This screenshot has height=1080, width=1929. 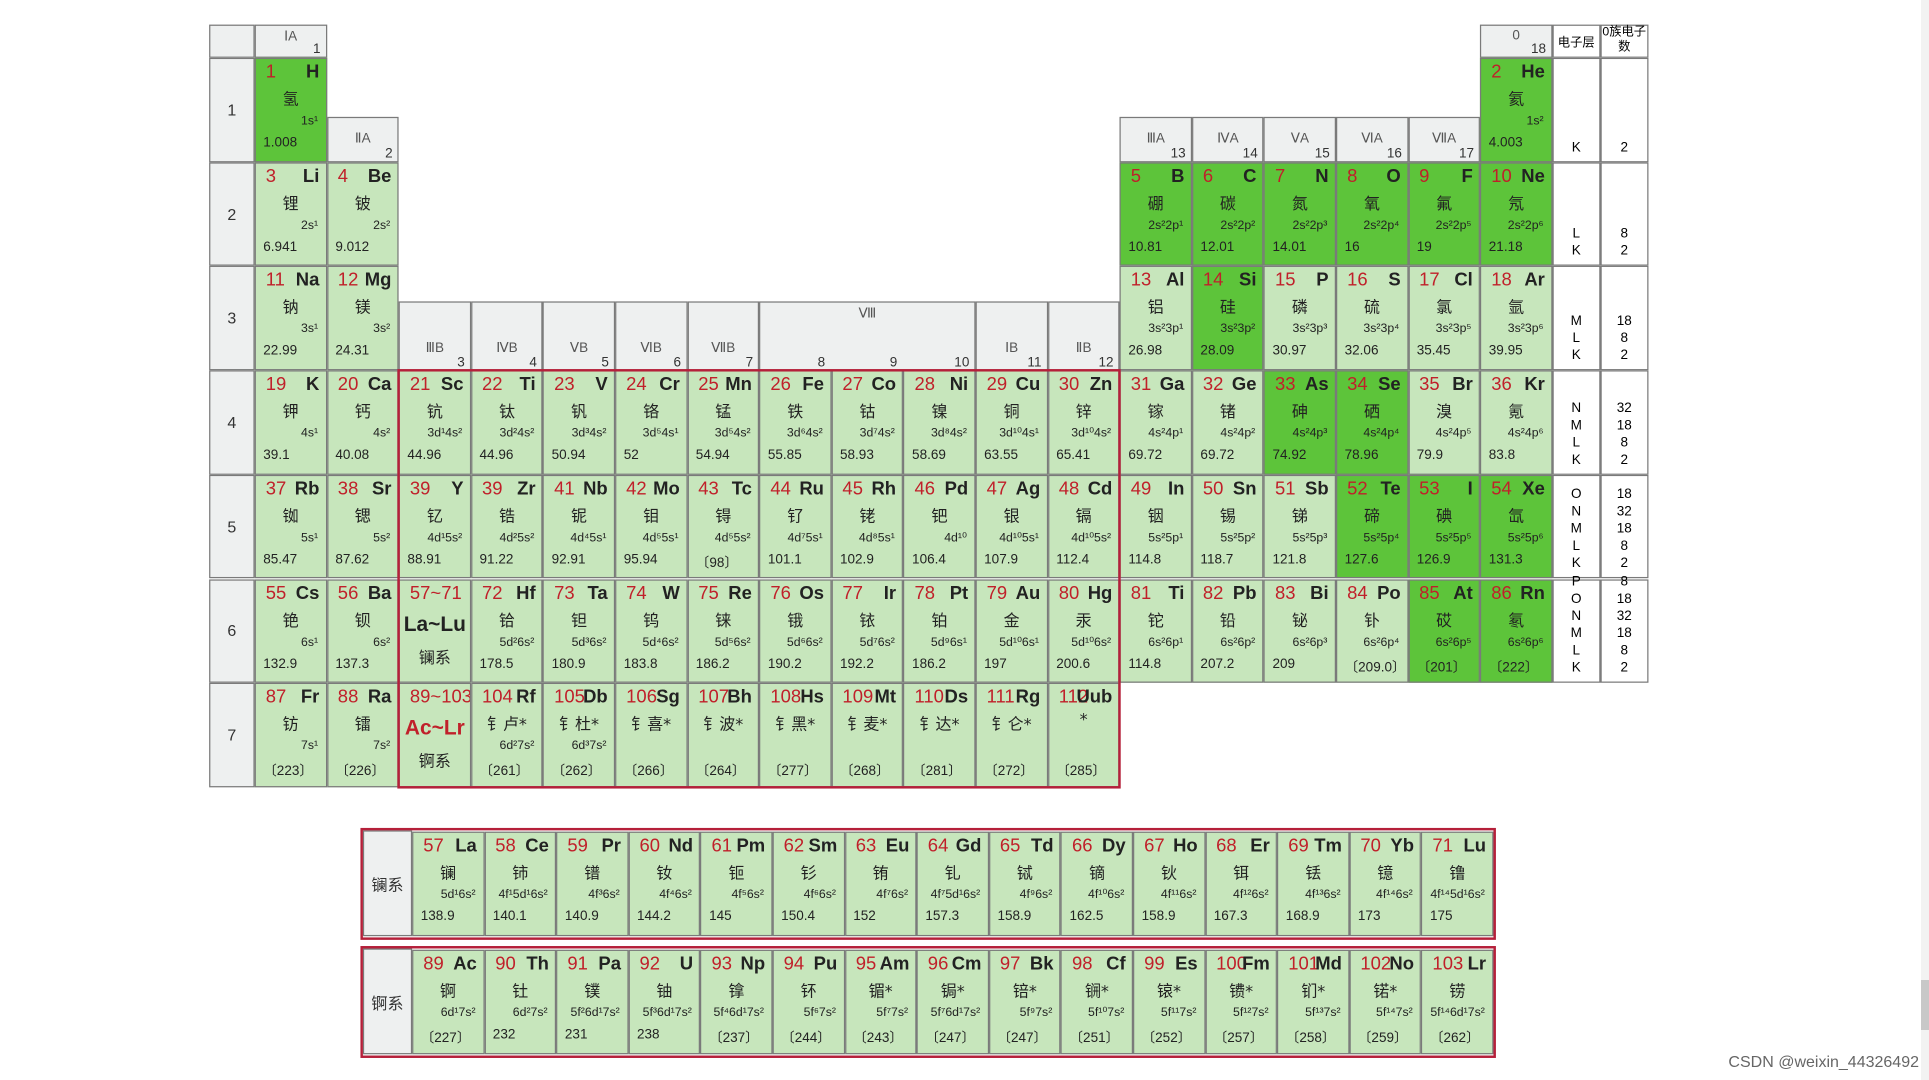 What do you see at coordinates (1083, 422) in the screenshot?
I see `element-cell: 30 Zn 锌 3d¹⁰4s² 65.41` at bounding box center [1083, 422].